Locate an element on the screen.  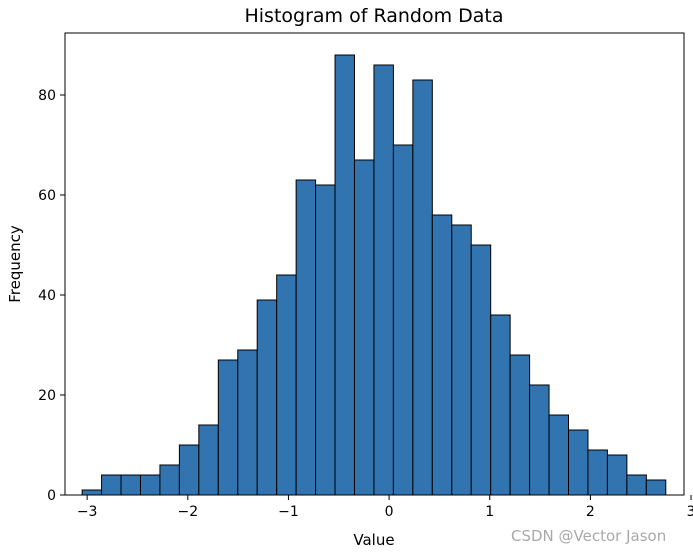
x-axis-label: Value is located at coordinates (373, 540).